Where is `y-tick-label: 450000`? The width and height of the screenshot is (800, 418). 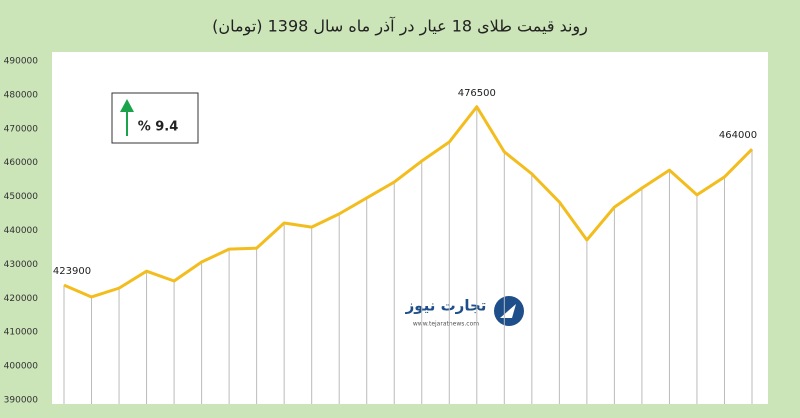
y-tick-label: 450000 is located at coordinates (21, 197).